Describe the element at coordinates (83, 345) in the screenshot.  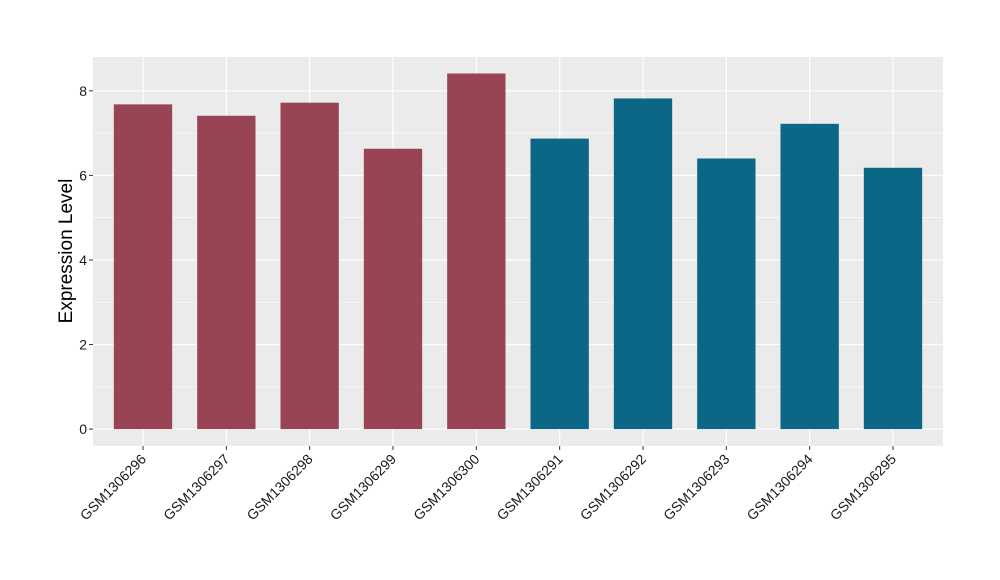
I see `y-tick-label: 2` at that location.